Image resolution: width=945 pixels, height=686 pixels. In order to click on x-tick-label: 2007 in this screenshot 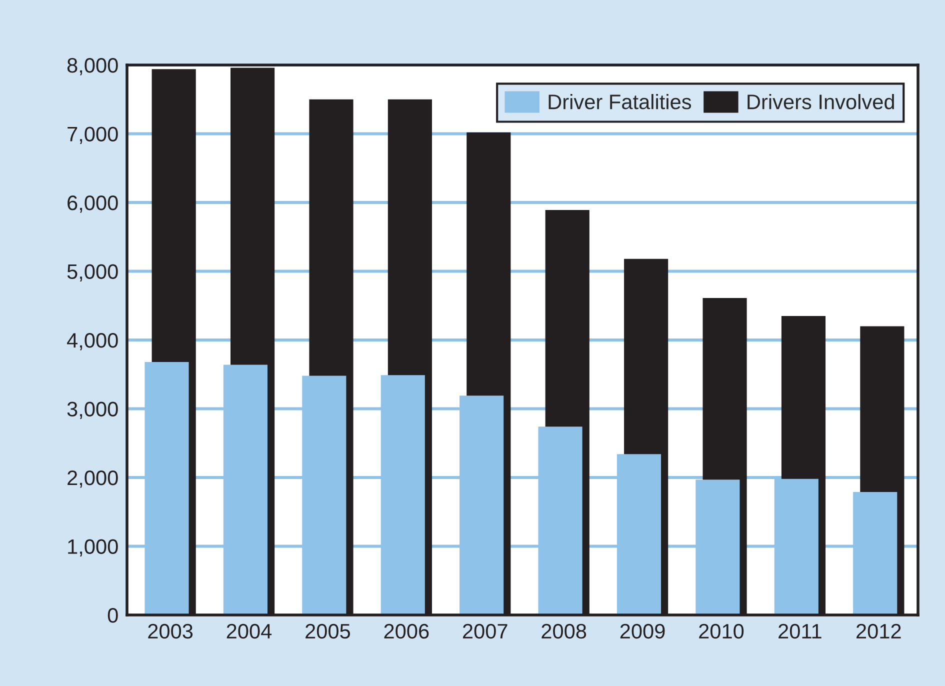, I will do `click(485, 631)`.